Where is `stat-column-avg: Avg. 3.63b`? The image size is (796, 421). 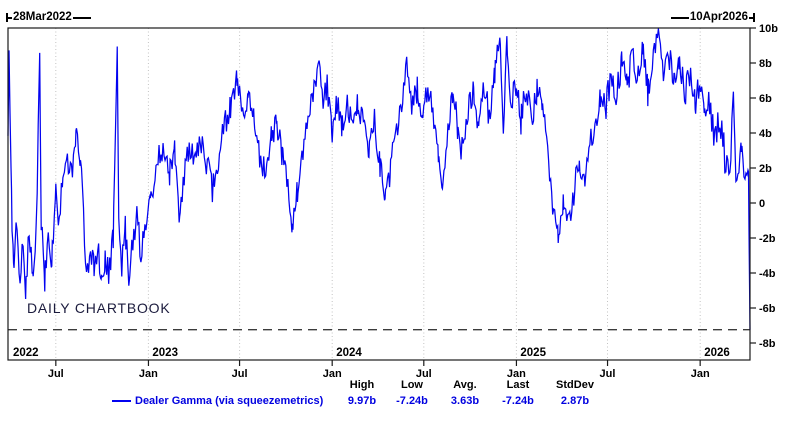
stat-column-avg: Avg. 3.63b is located at coordinates (465, 393).